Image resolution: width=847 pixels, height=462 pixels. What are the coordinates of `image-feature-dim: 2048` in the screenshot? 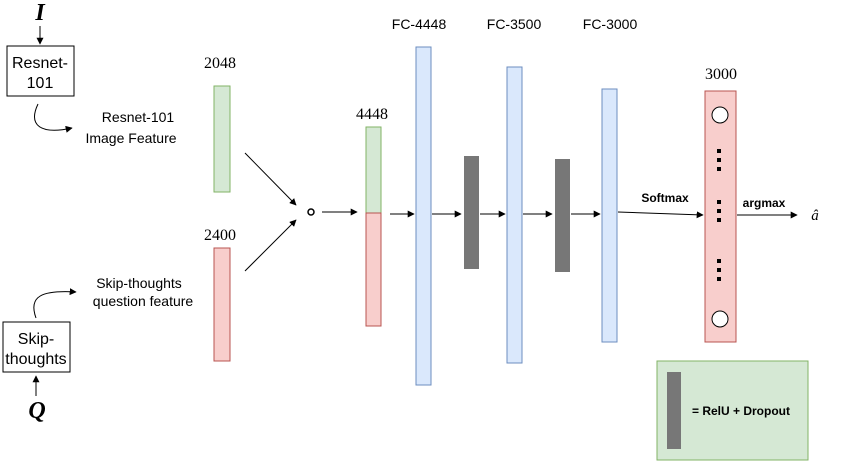 It's located at (220, 63).